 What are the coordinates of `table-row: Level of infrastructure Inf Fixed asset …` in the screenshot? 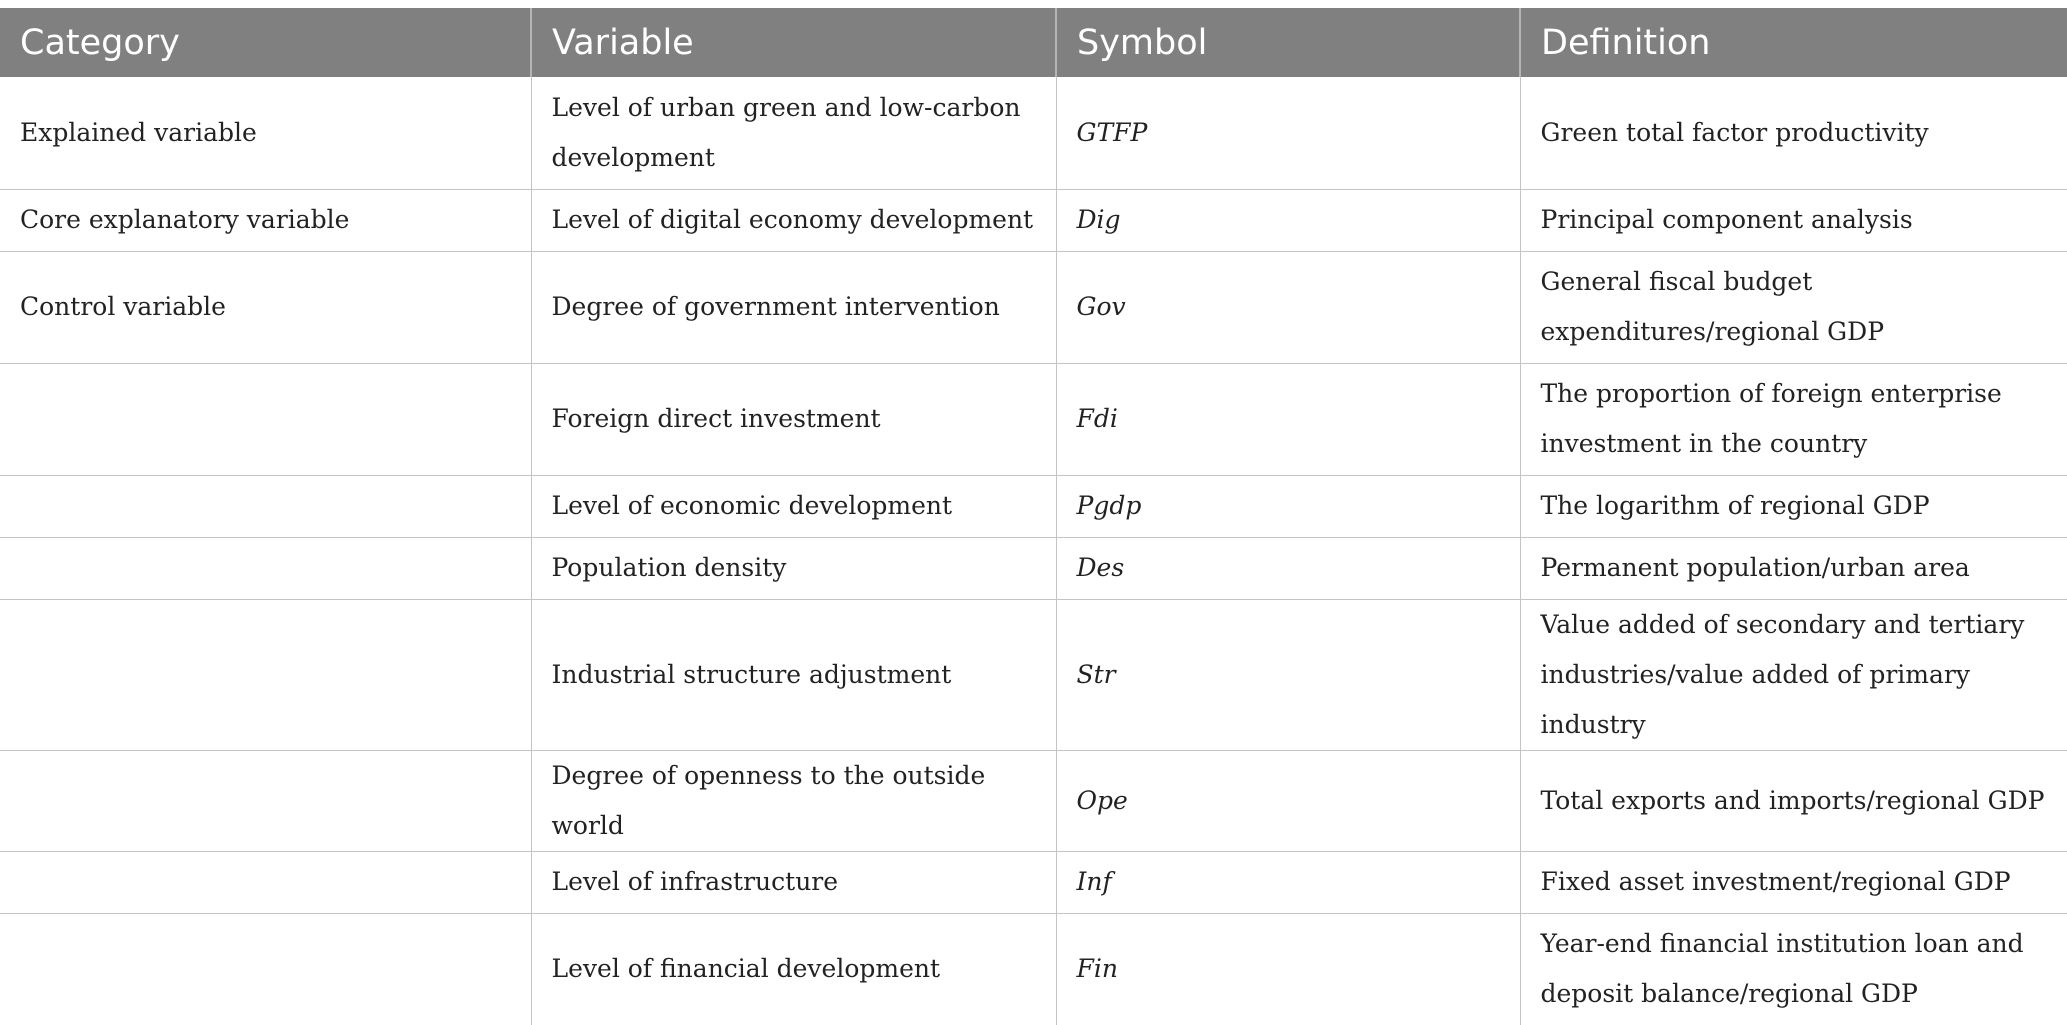 It's located at (1033, 882).